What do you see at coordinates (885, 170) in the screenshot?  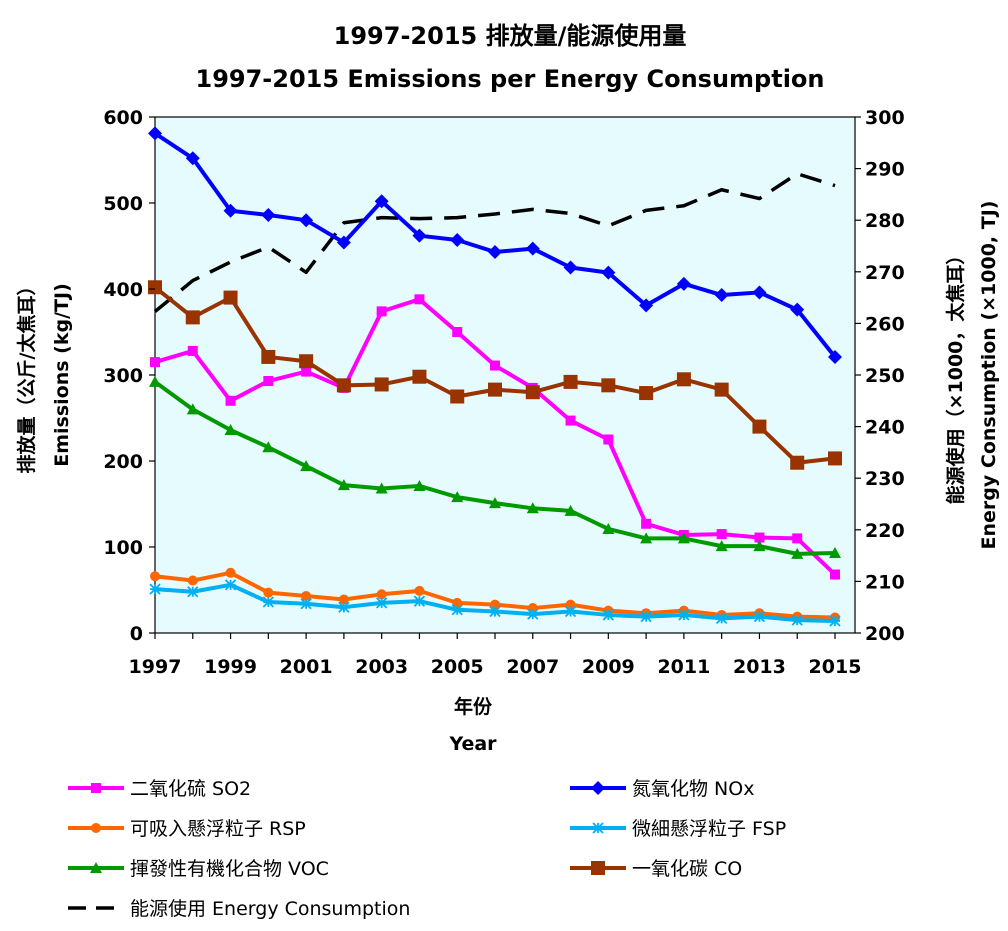 I see `y-right-tick-label: 290` at bounding box center [885, 170].